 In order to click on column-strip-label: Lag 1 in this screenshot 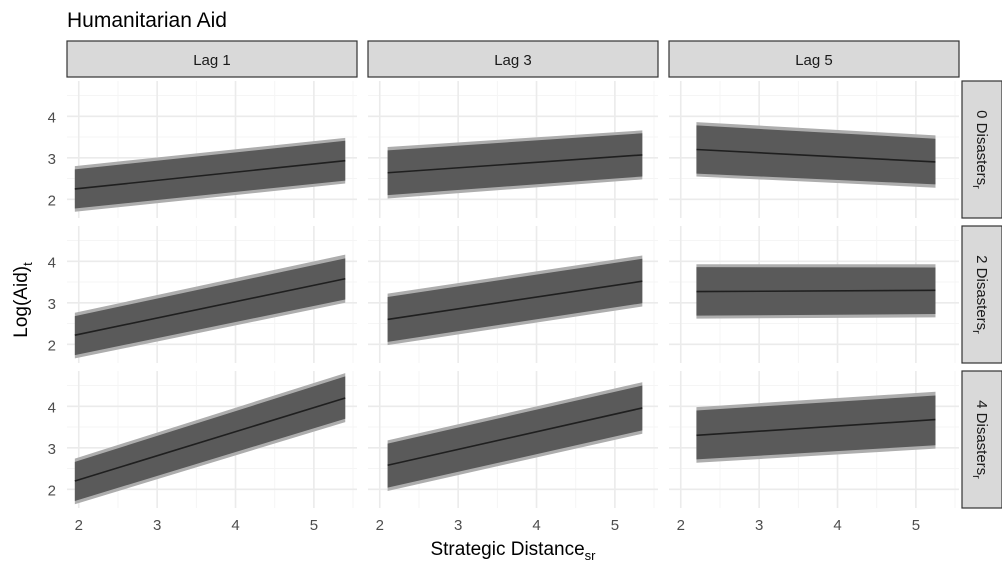, I will do `click(212, 60)`.